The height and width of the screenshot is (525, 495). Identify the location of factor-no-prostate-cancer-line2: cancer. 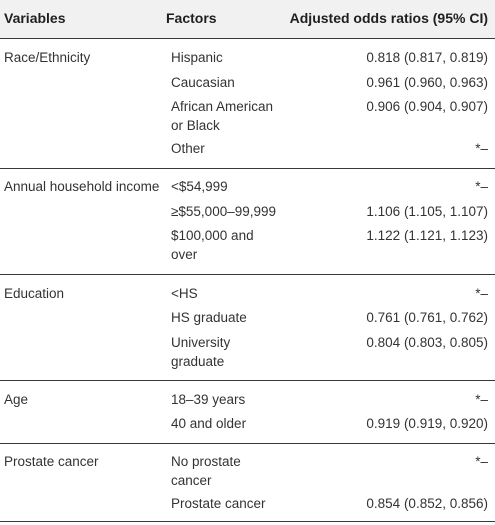
(191, 480).